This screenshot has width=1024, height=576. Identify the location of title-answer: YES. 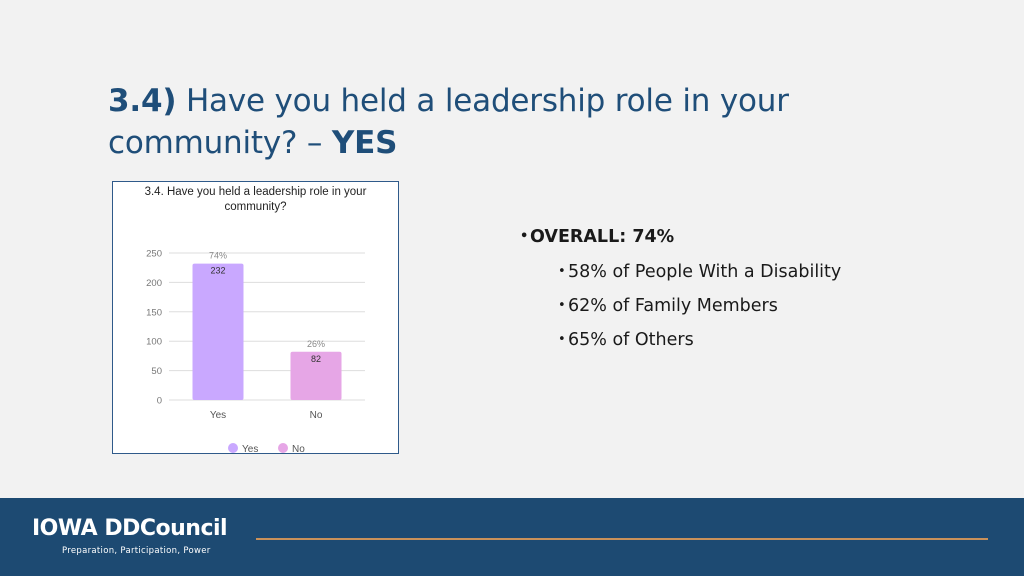
(364, 143).